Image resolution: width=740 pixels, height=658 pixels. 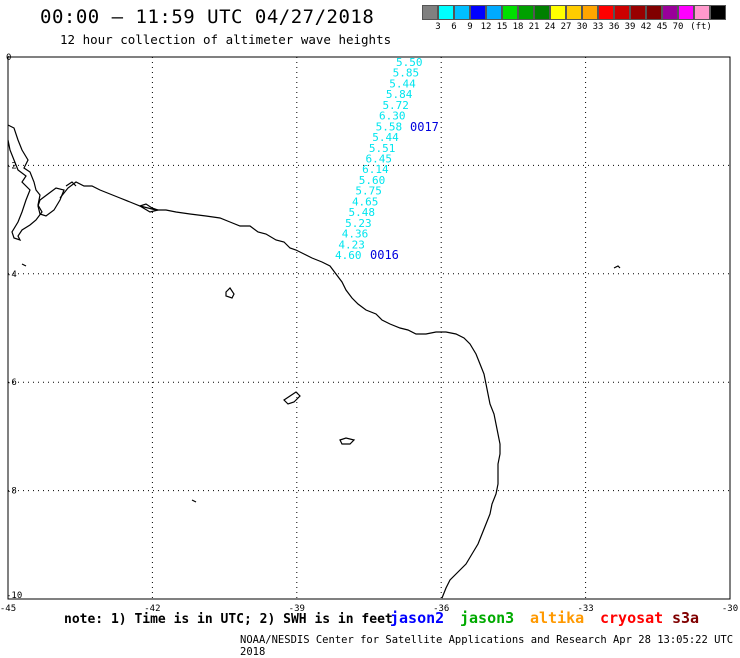 I want to click on legend-label: 9, so click(x=470, y=27).